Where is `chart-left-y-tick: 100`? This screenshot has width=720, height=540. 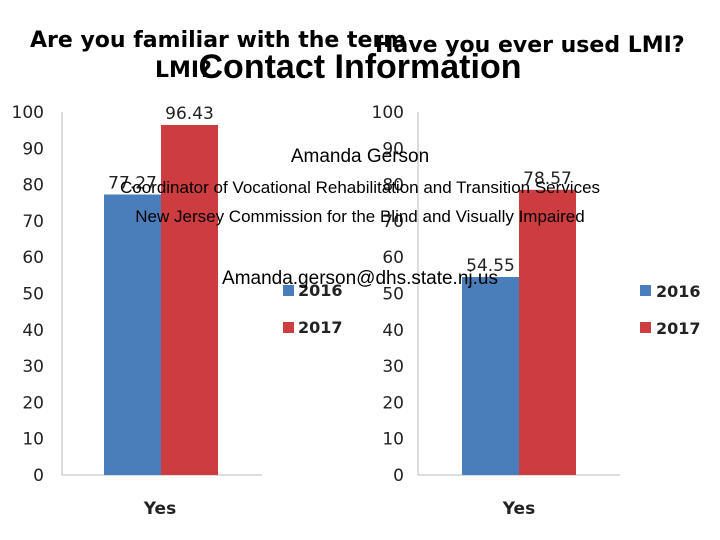
chart-left-y-tick: 100 is located at coordinates (28, 113).